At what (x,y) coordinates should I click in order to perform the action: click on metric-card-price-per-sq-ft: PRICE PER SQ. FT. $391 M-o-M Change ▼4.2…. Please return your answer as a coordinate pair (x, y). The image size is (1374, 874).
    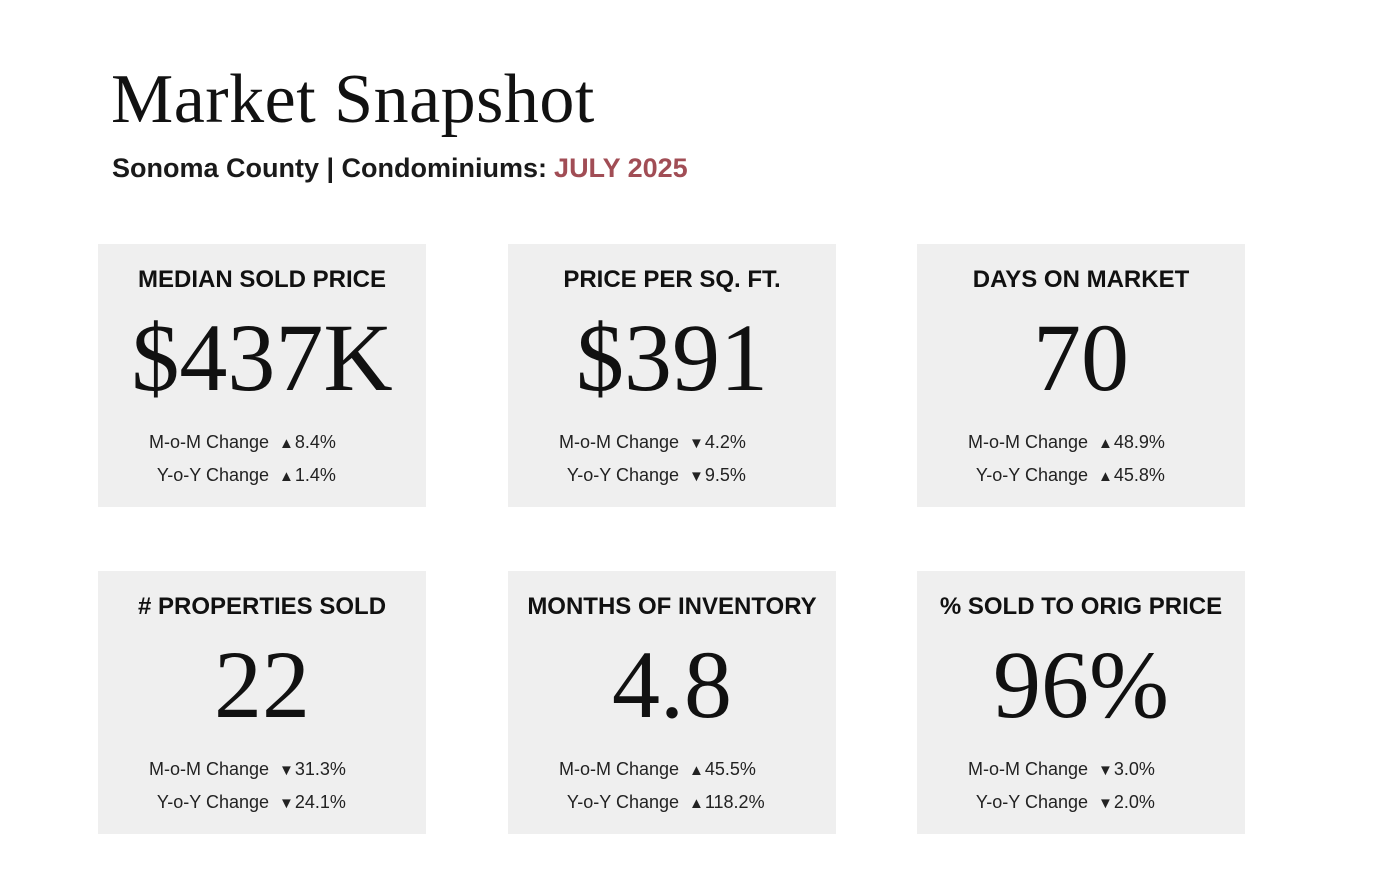
    Looking at the image, I should click on (672, 375).